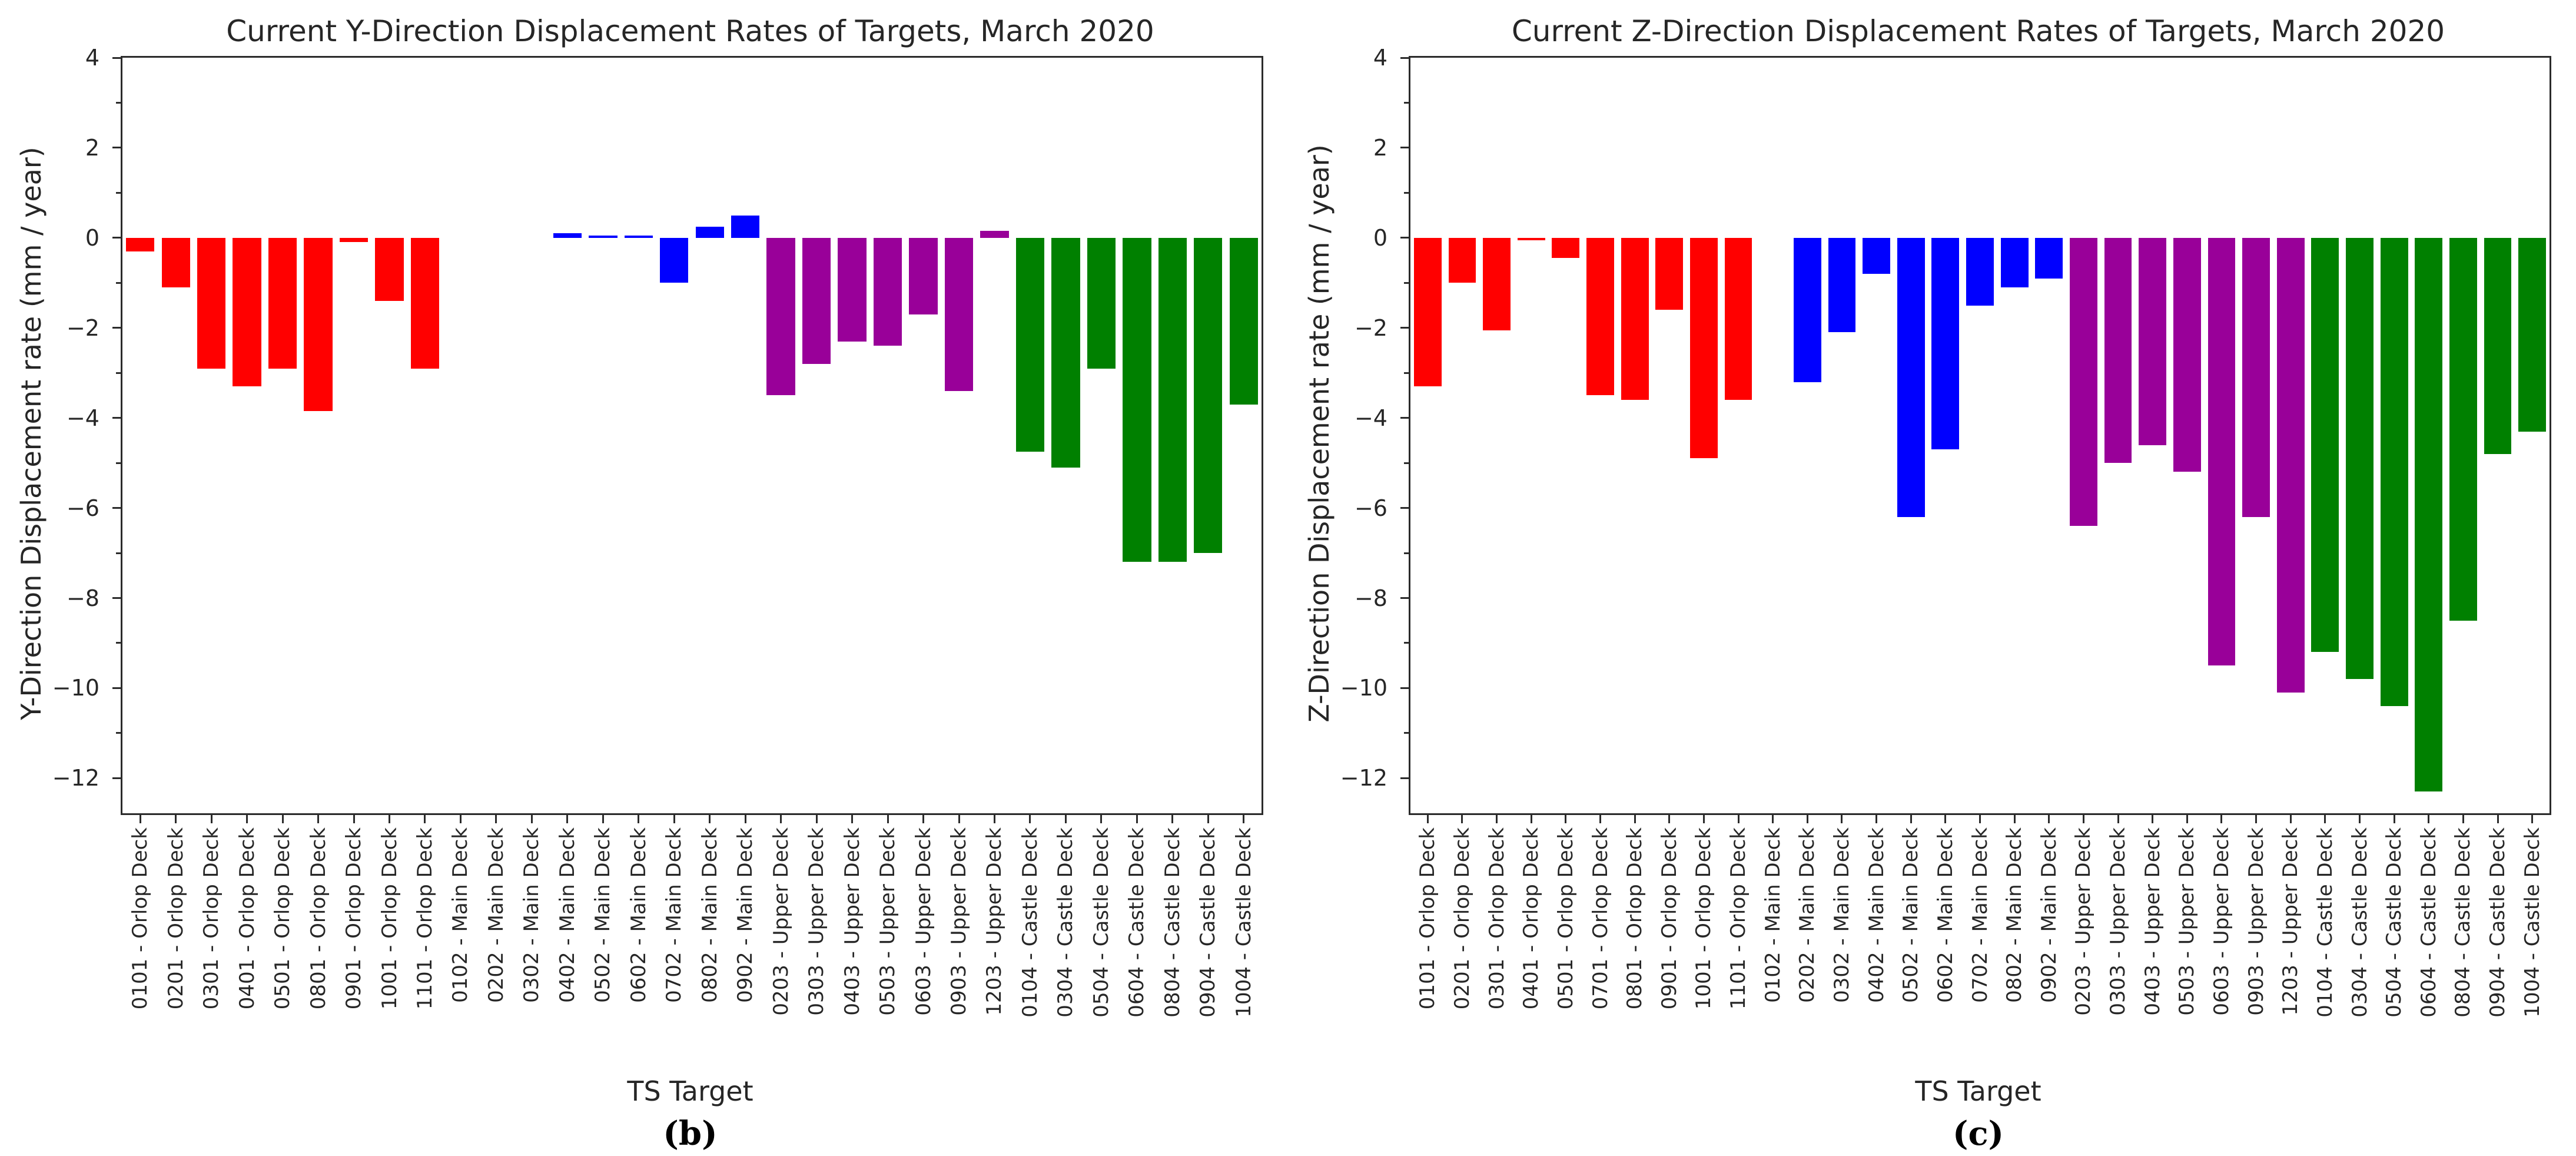 This screenshot has width=2576, height=1156. Describe the element at coordinates (1566, 918) in the screenshot. I see `x-tick-label: 0501 - Orlop Deck` at that location.